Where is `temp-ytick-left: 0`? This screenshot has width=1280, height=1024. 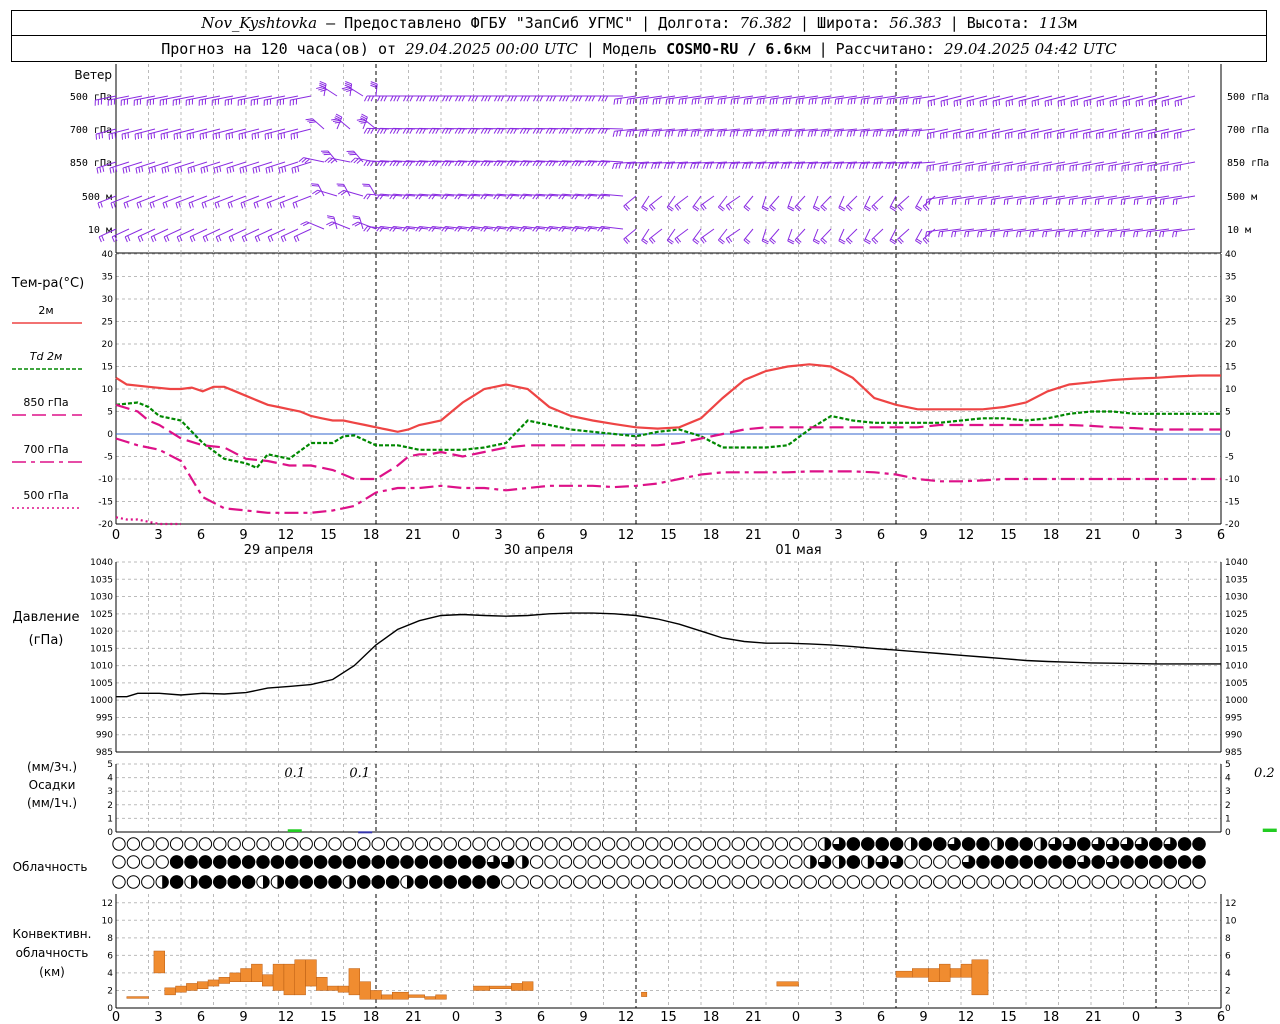 temp-ytick-left: 0 is located at coordinates (110, 435).